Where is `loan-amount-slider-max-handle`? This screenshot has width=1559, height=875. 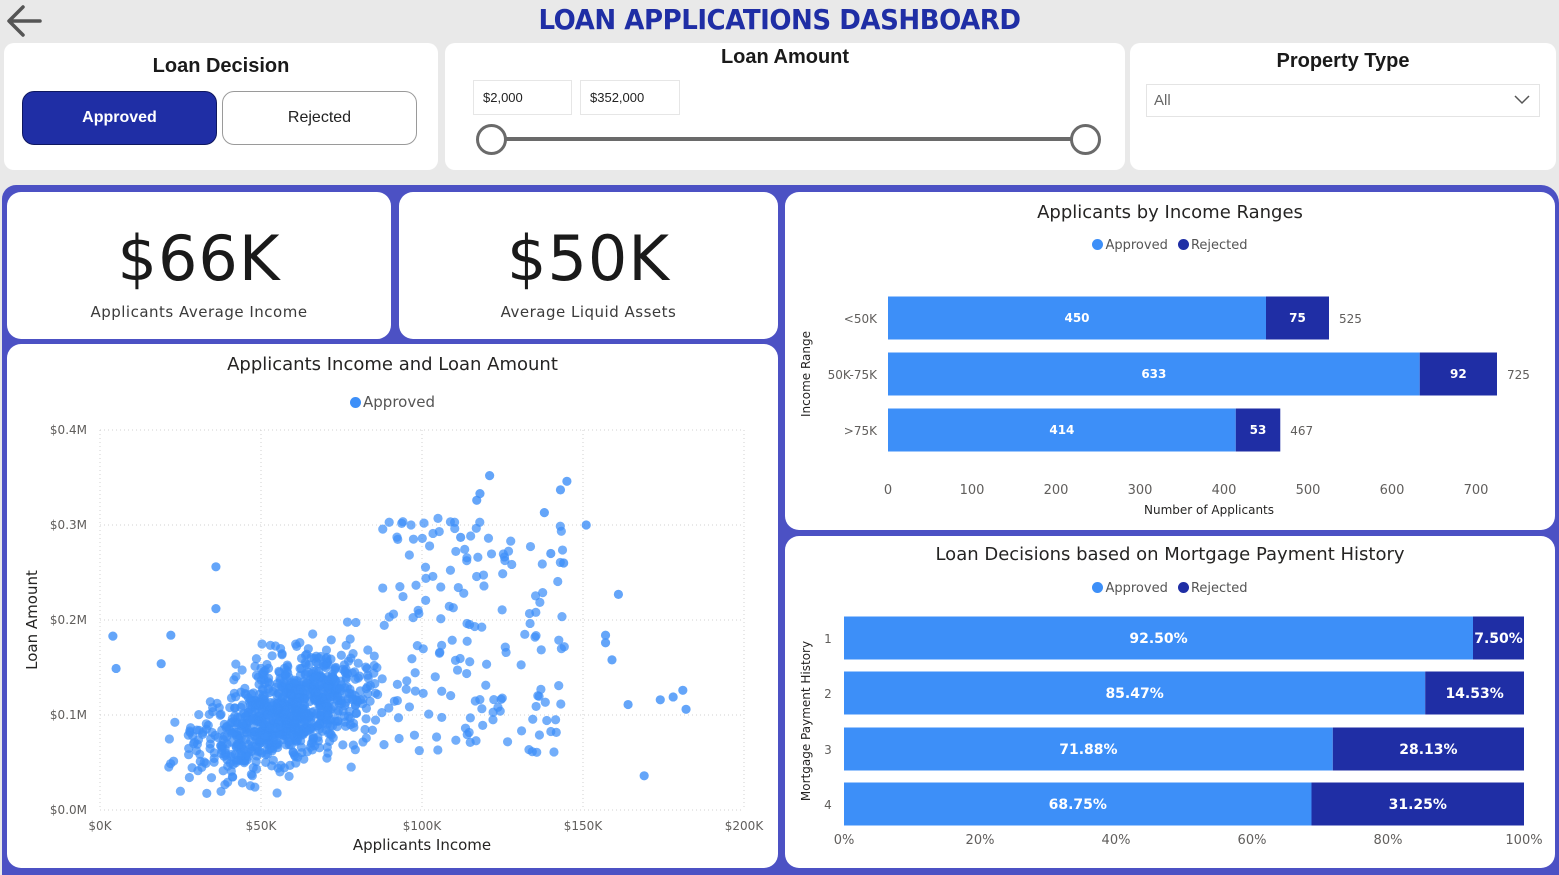
loan-amount-slider-max-handle is located at coordinates (1085, 139).